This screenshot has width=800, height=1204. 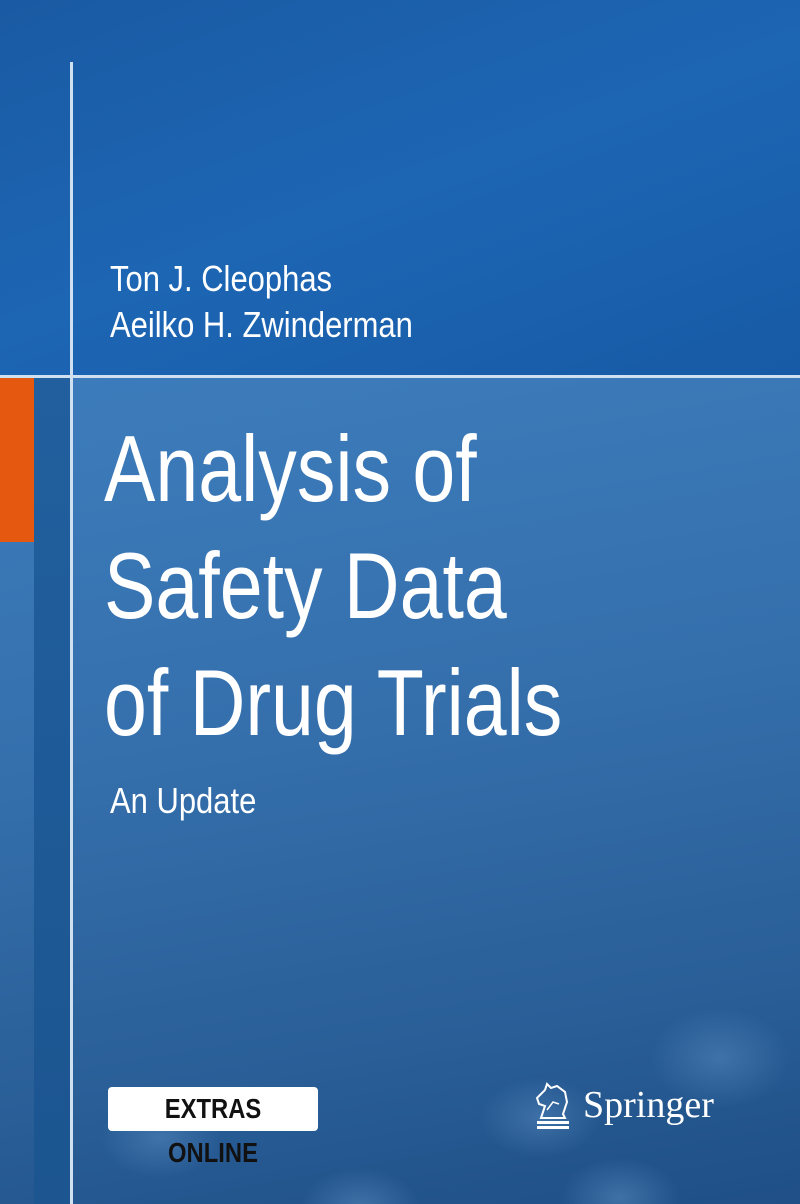 I want to click on vertical-rule, so click(x=71, y=633).